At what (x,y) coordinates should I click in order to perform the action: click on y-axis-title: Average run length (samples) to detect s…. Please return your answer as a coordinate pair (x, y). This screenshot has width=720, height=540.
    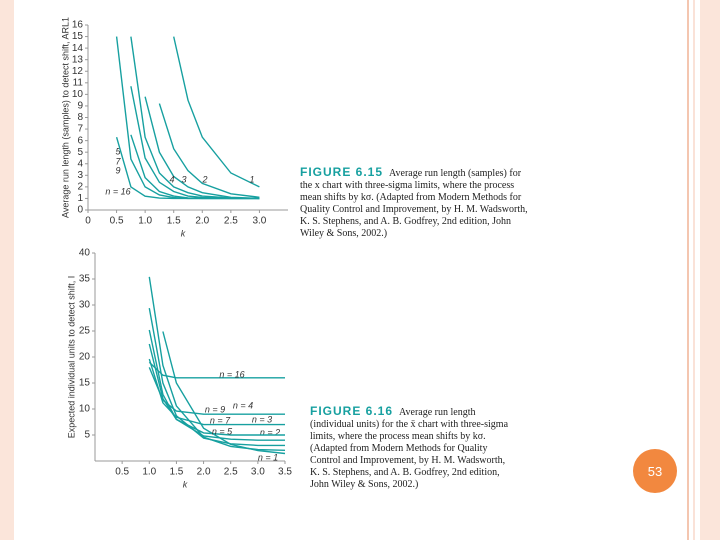
    Looking at the image, I should click on (65, 117).